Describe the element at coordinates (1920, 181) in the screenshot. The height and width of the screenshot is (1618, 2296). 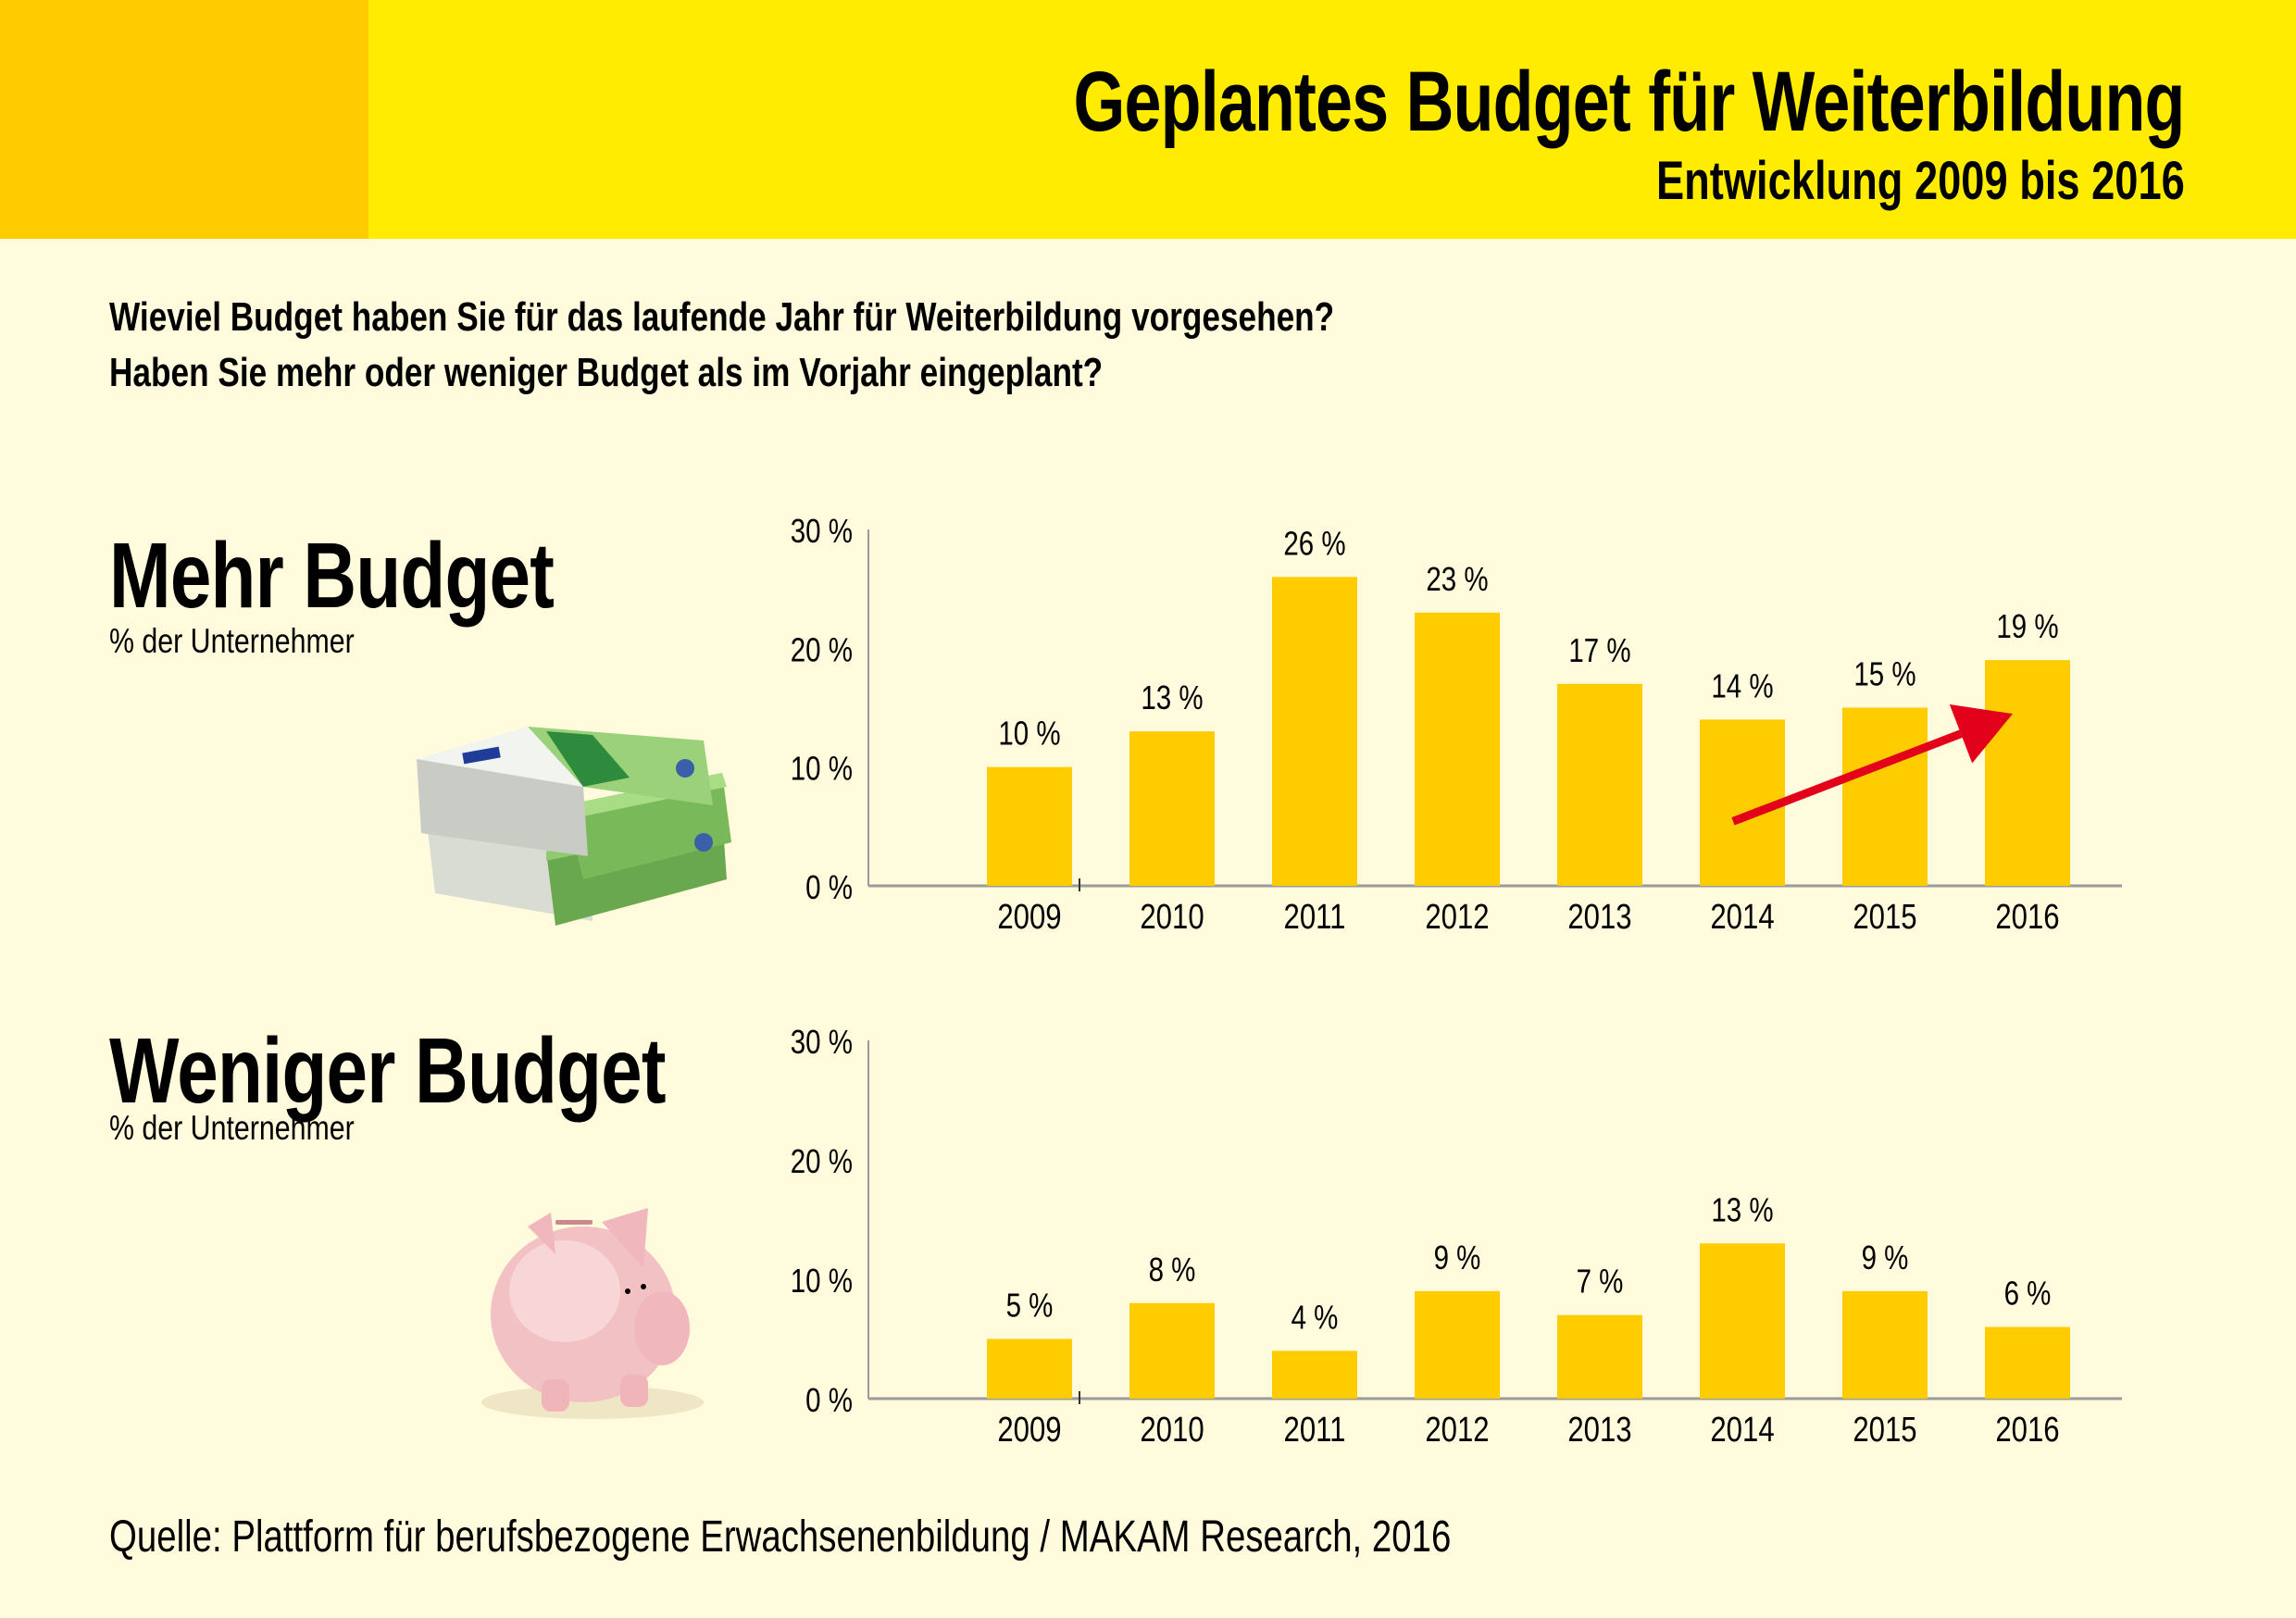
I see `page-subtitle: Entwicklung 2009 bis 2016` at that location.